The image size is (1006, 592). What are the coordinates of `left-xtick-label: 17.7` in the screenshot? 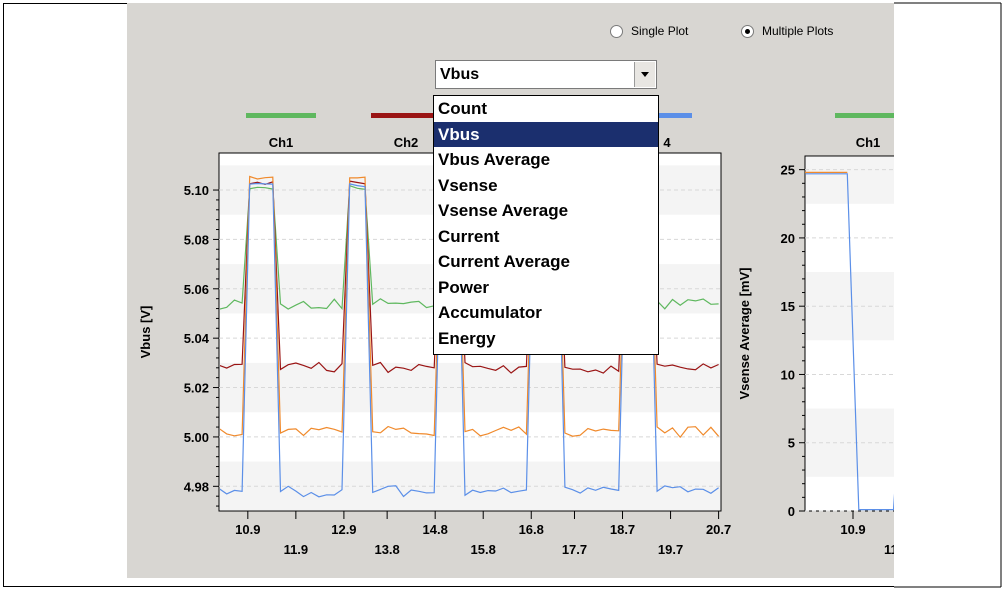 It's located at (574, 549).